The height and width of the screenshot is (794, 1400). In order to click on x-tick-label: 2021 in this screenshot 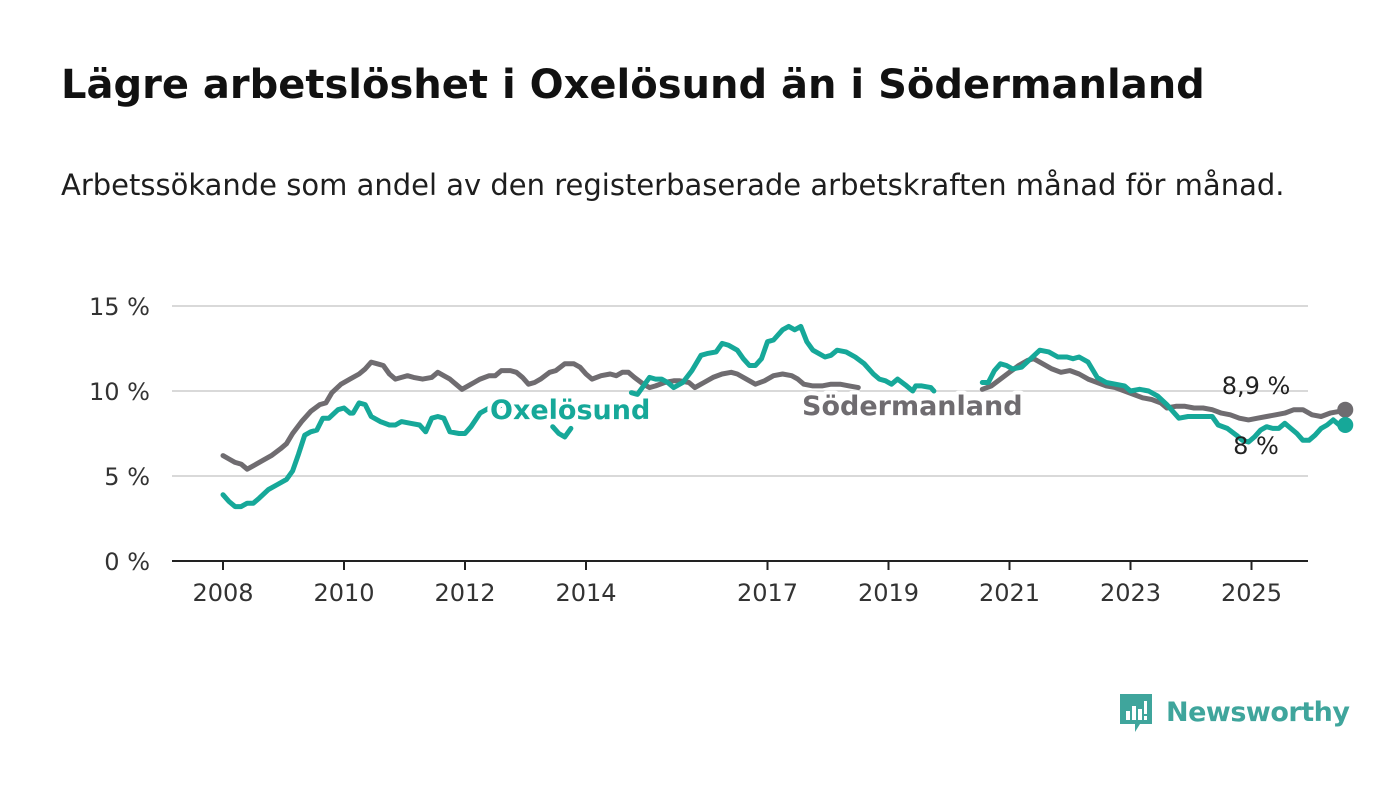, I will do `click(1009, 593)`.